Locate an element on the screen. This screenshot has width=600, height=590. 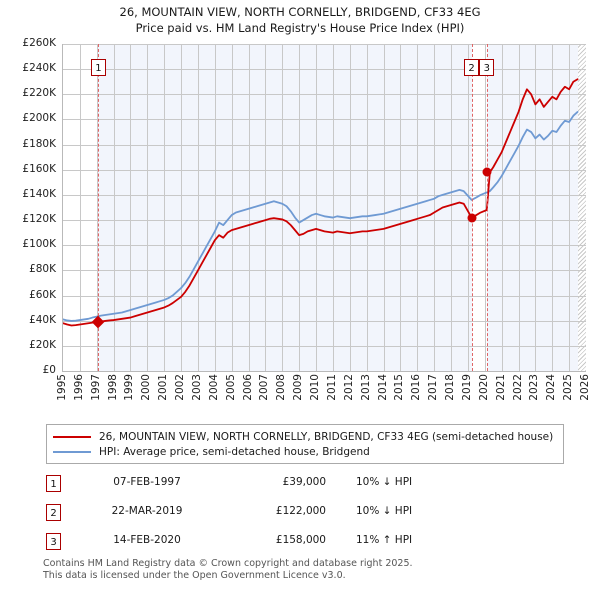
y-axis-tick-label: £80K is located at coordinates (42, 269).